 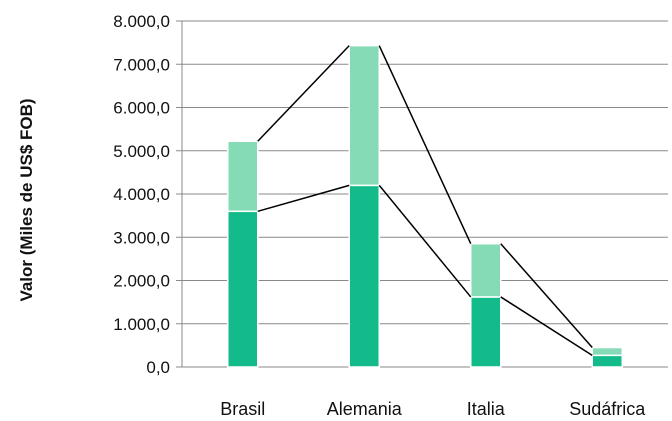 I want to click on y-tick-label: 2.000,0, so click(x=141, y=281).